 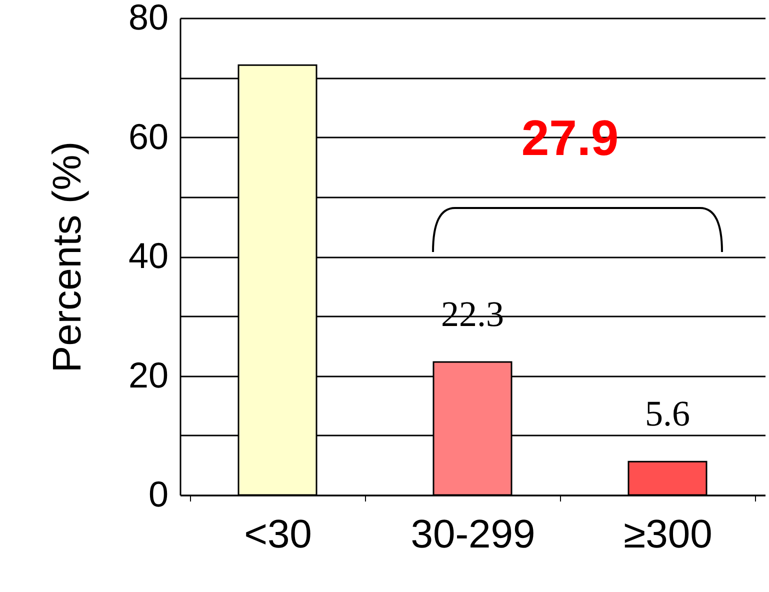 I want to click on data-label: 5.6, so click(x=667, y=414).